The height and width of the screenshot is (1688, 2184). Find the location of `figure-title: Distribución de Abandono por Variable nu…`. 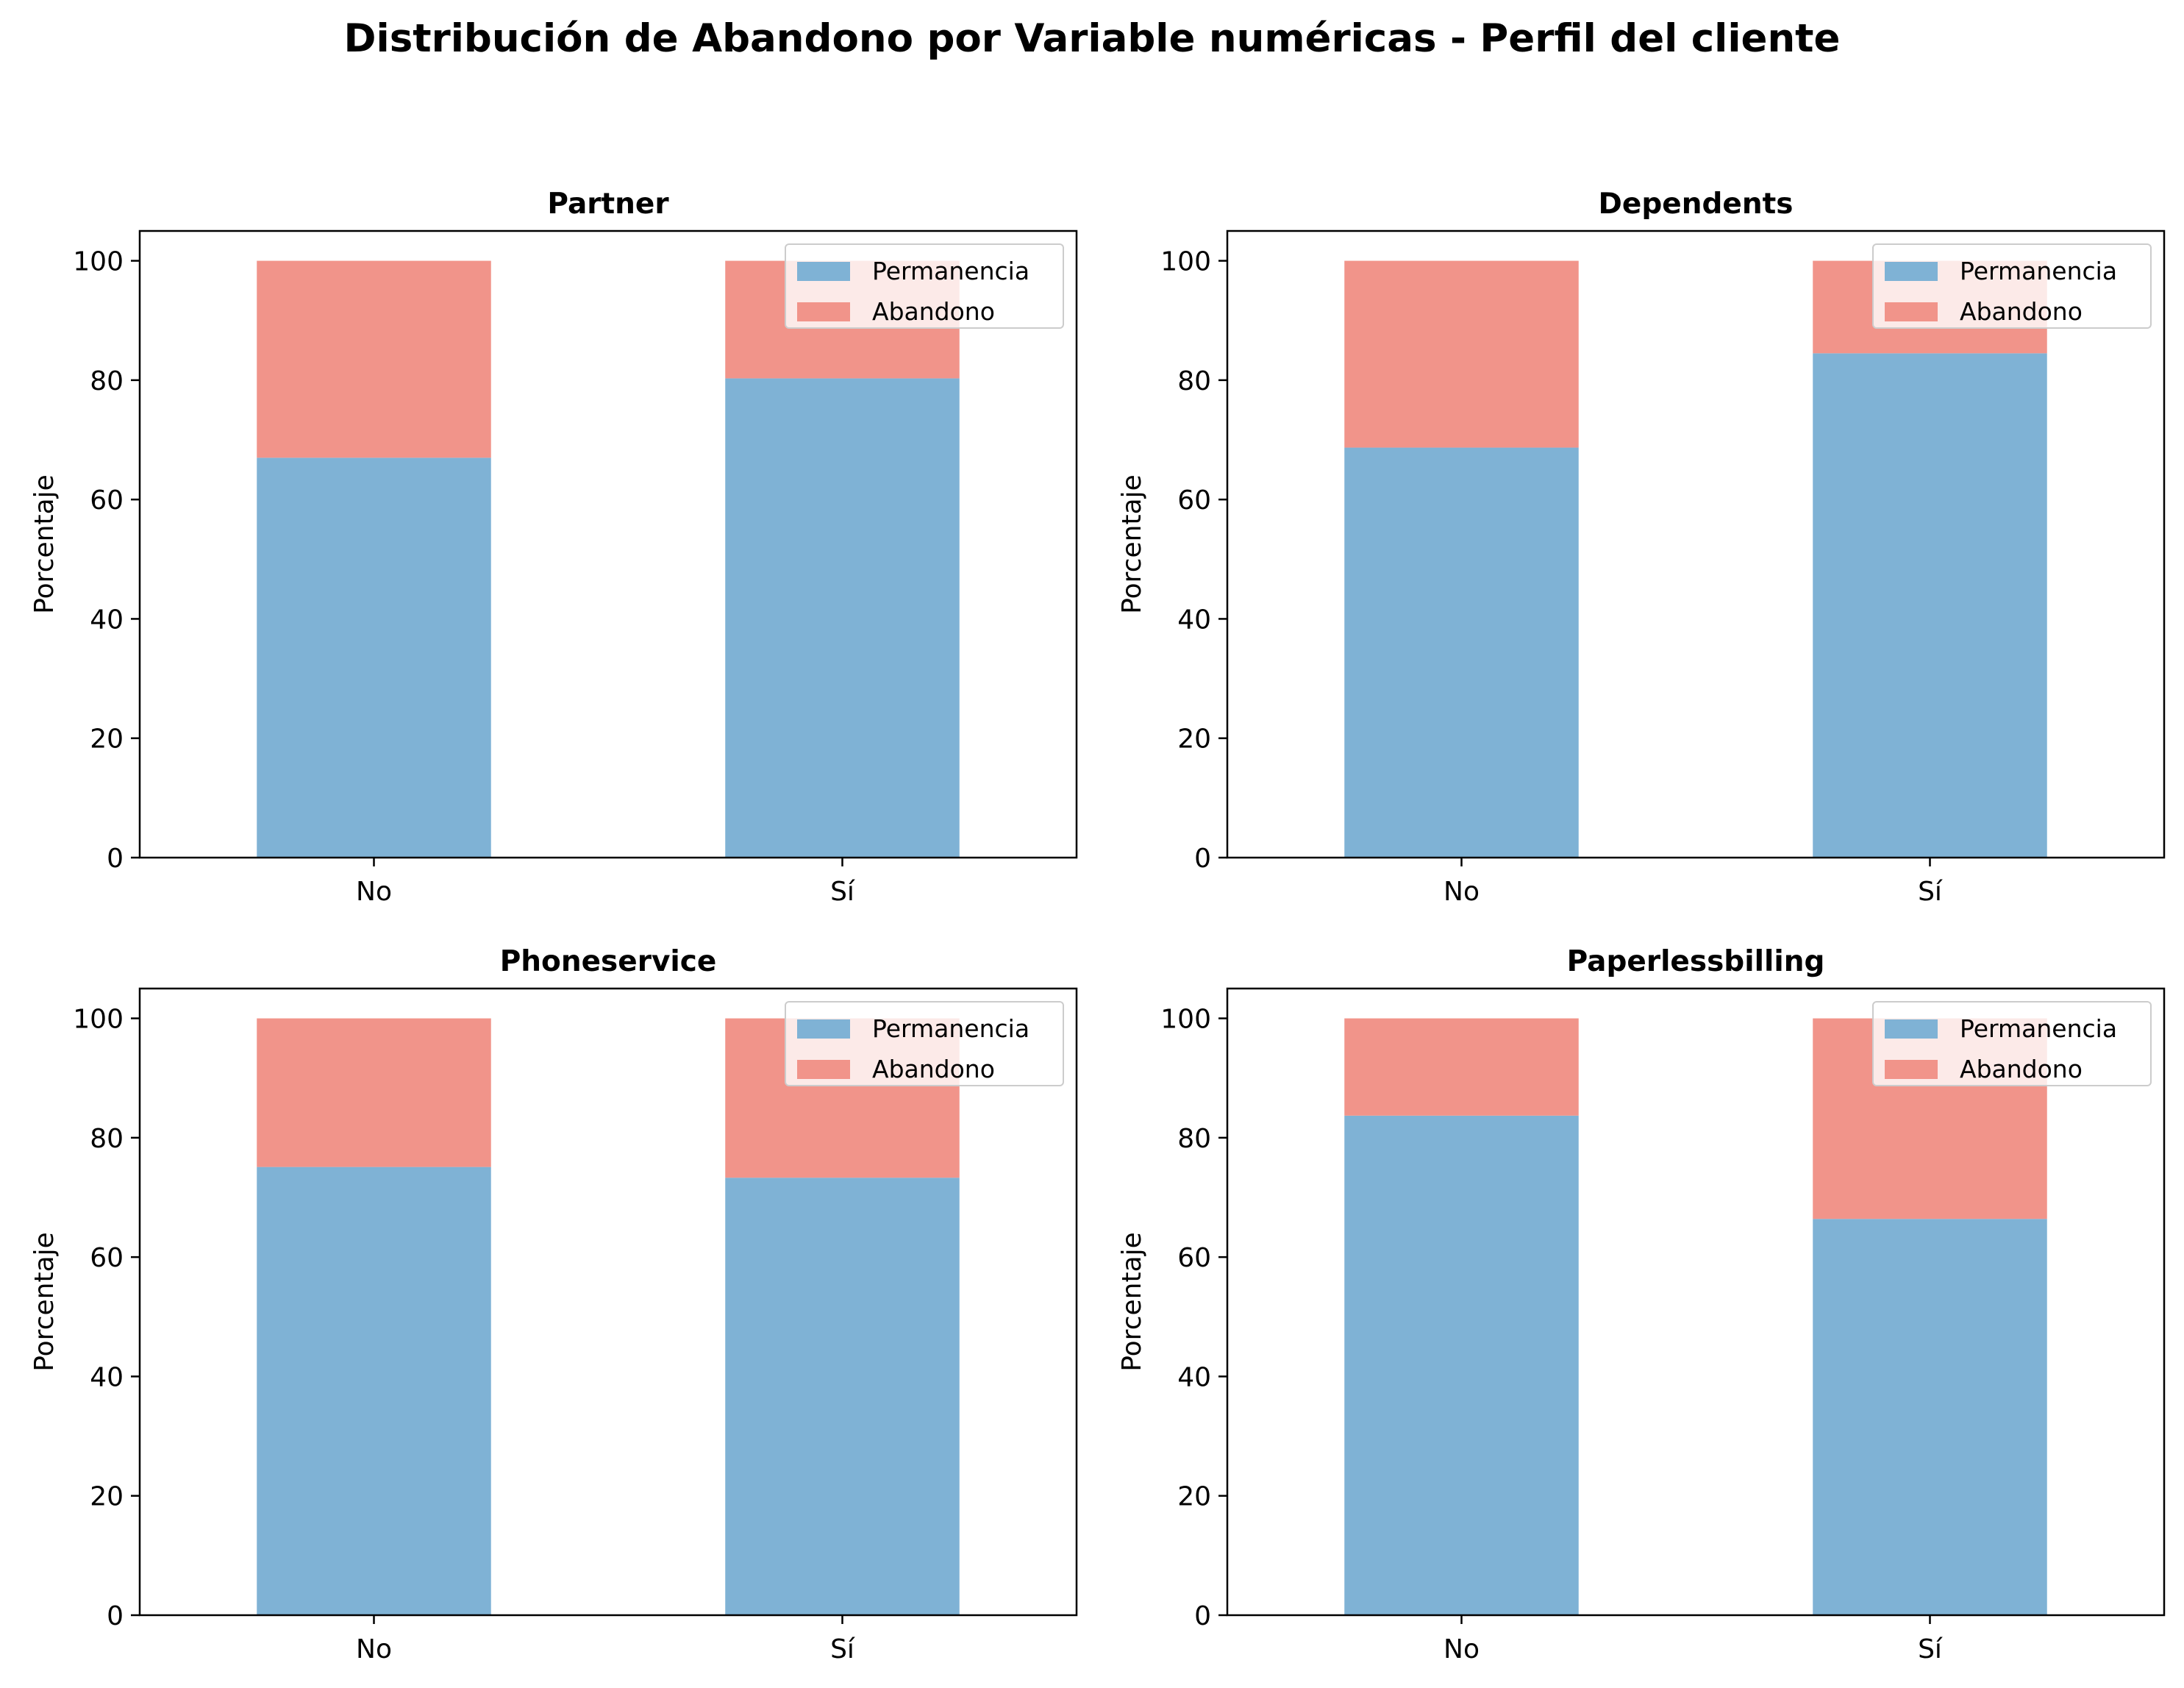

figure-title: Distribución de Abandono por Variable nu… is located at coordinates (1092, 38).